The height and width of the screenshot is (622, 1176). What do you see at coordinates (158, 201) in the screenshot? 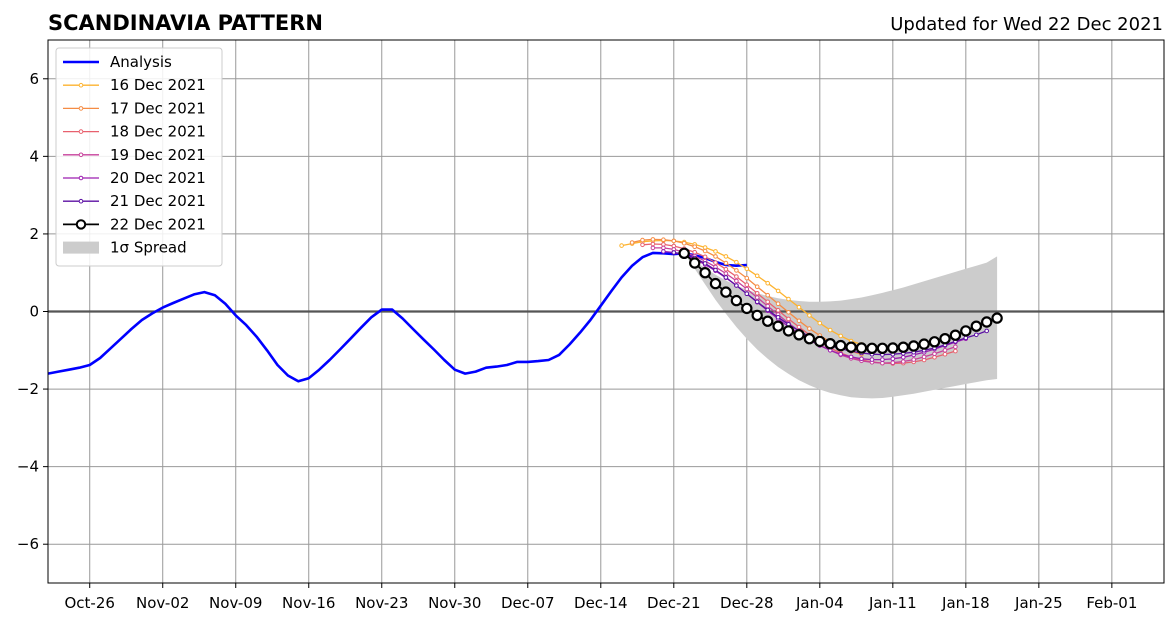
I see `legend-label: 21 Dec 2021` at bounding box center [158, 201].